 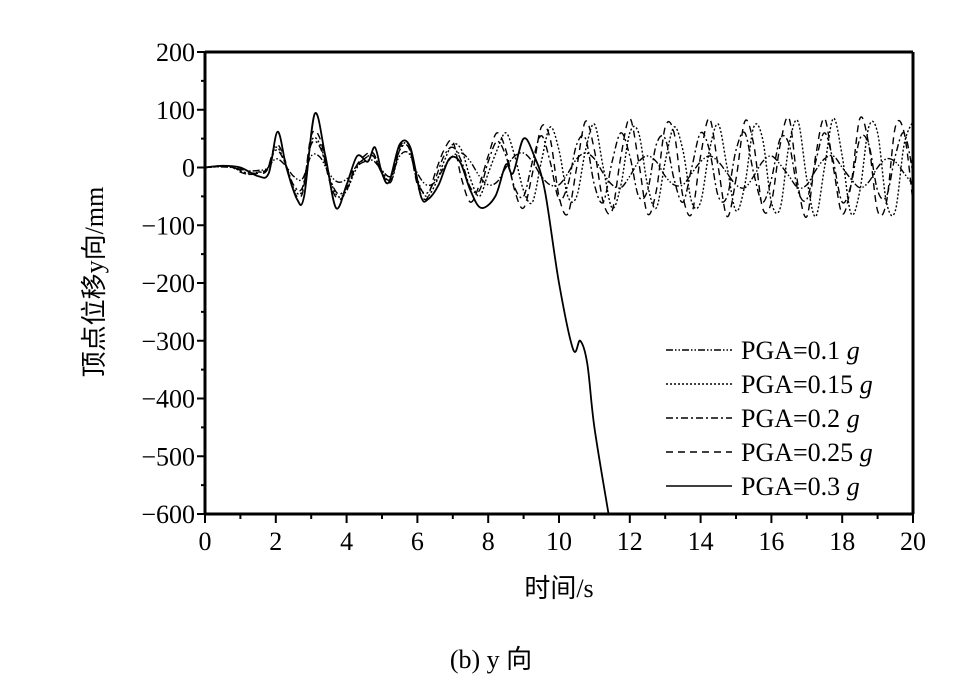 I want to click on legend-label-text: PGA=0.15, so click(x=800, y=384).